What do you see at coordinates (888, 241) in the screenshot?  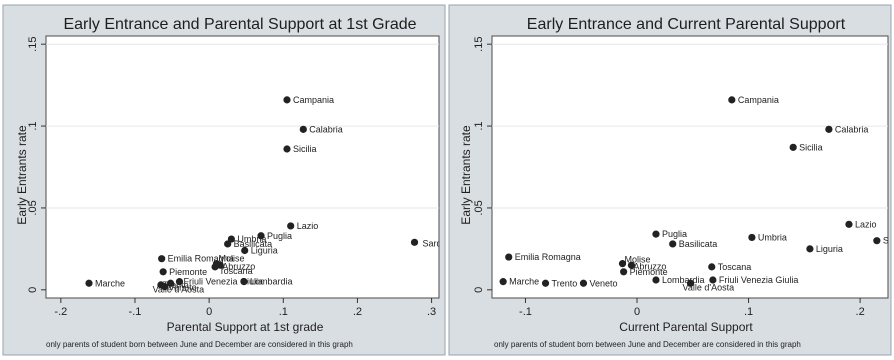 I see `point-label-sardegna: Sardegna` at bounding box center [888, 241].